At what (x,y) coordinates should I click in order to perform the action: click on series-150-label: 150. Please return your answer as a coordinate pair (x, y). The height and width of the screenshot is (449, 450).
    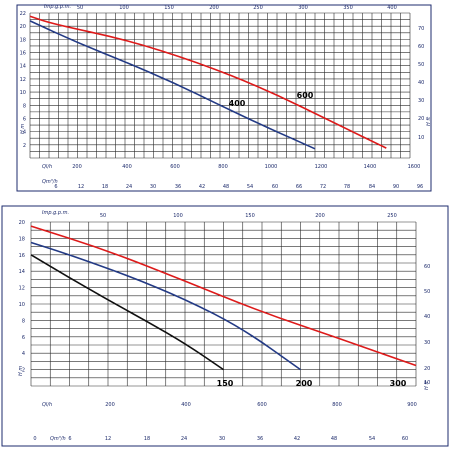
    Looking at the image, I should click on (225, 383).